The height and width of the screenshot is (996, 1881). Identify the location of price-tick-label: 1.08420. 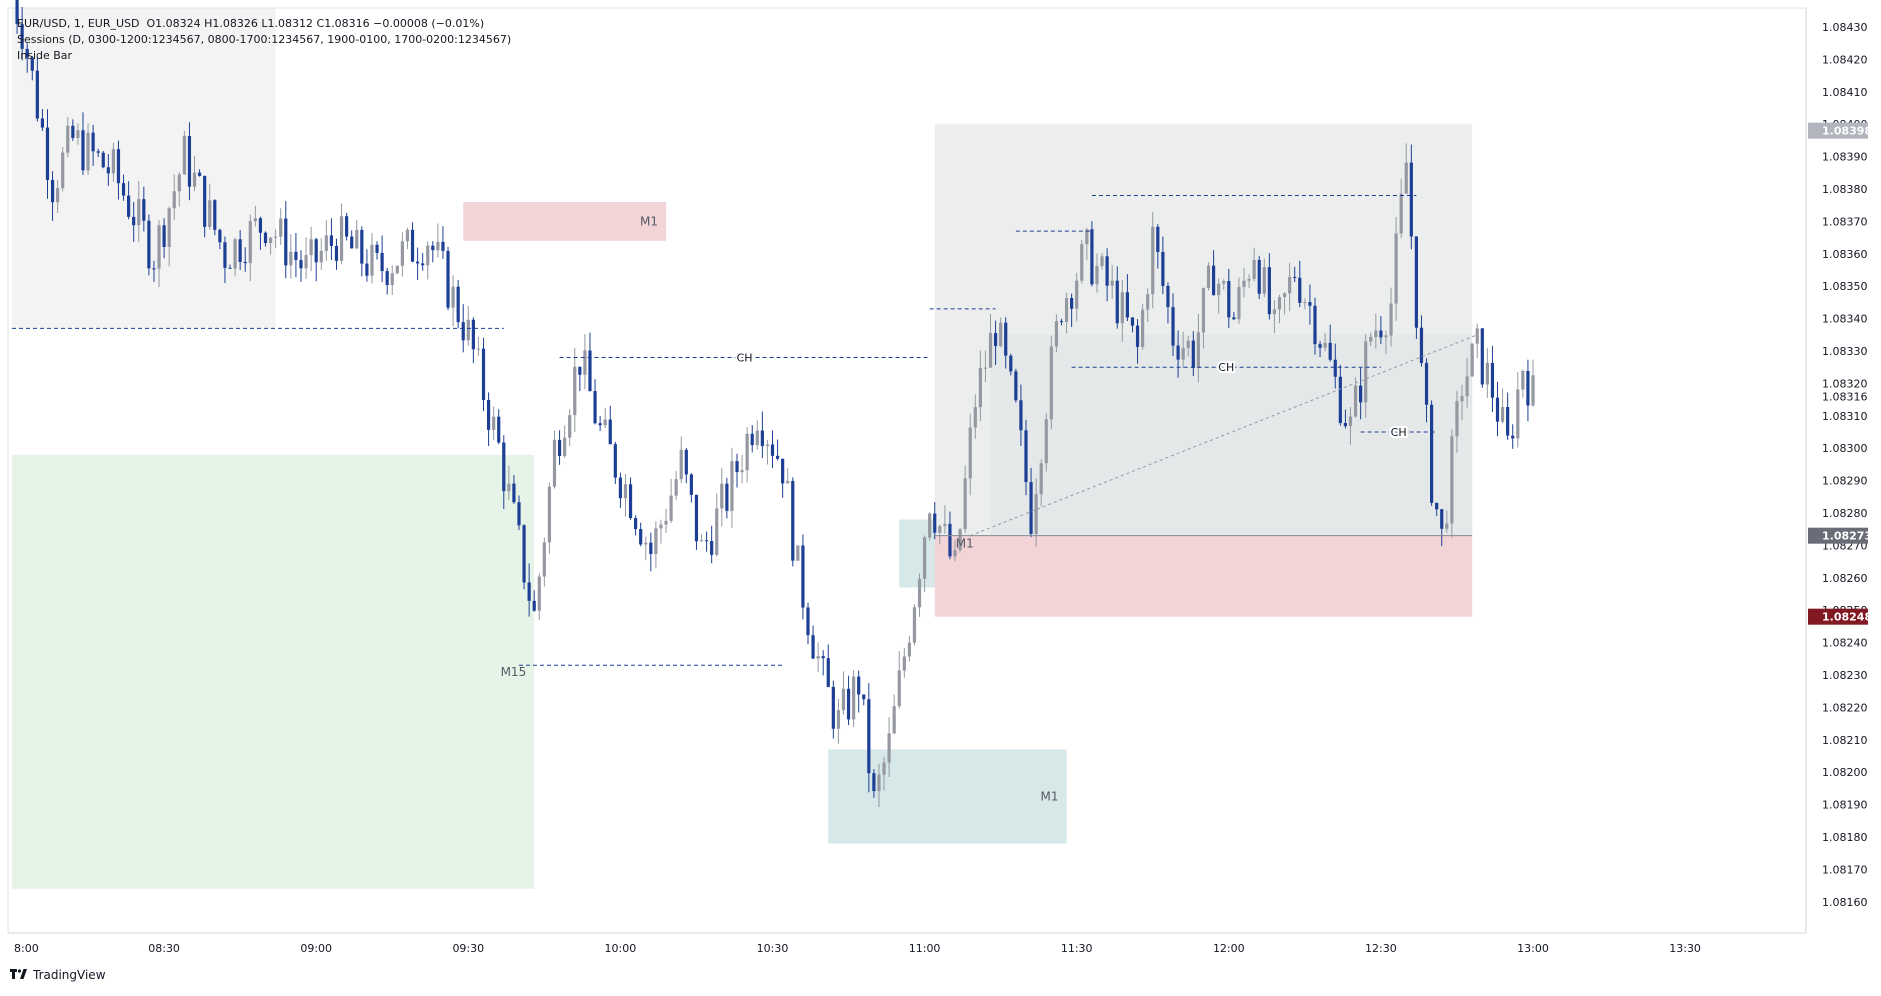
(1845, 59).